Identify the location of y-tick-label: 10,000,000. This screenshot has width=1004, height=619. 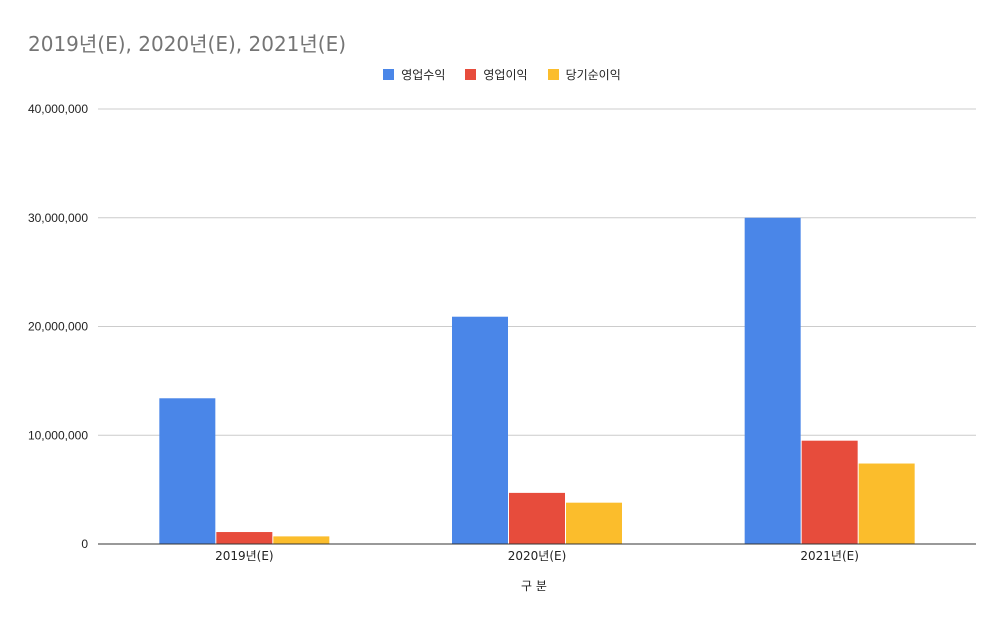
(58, 435).